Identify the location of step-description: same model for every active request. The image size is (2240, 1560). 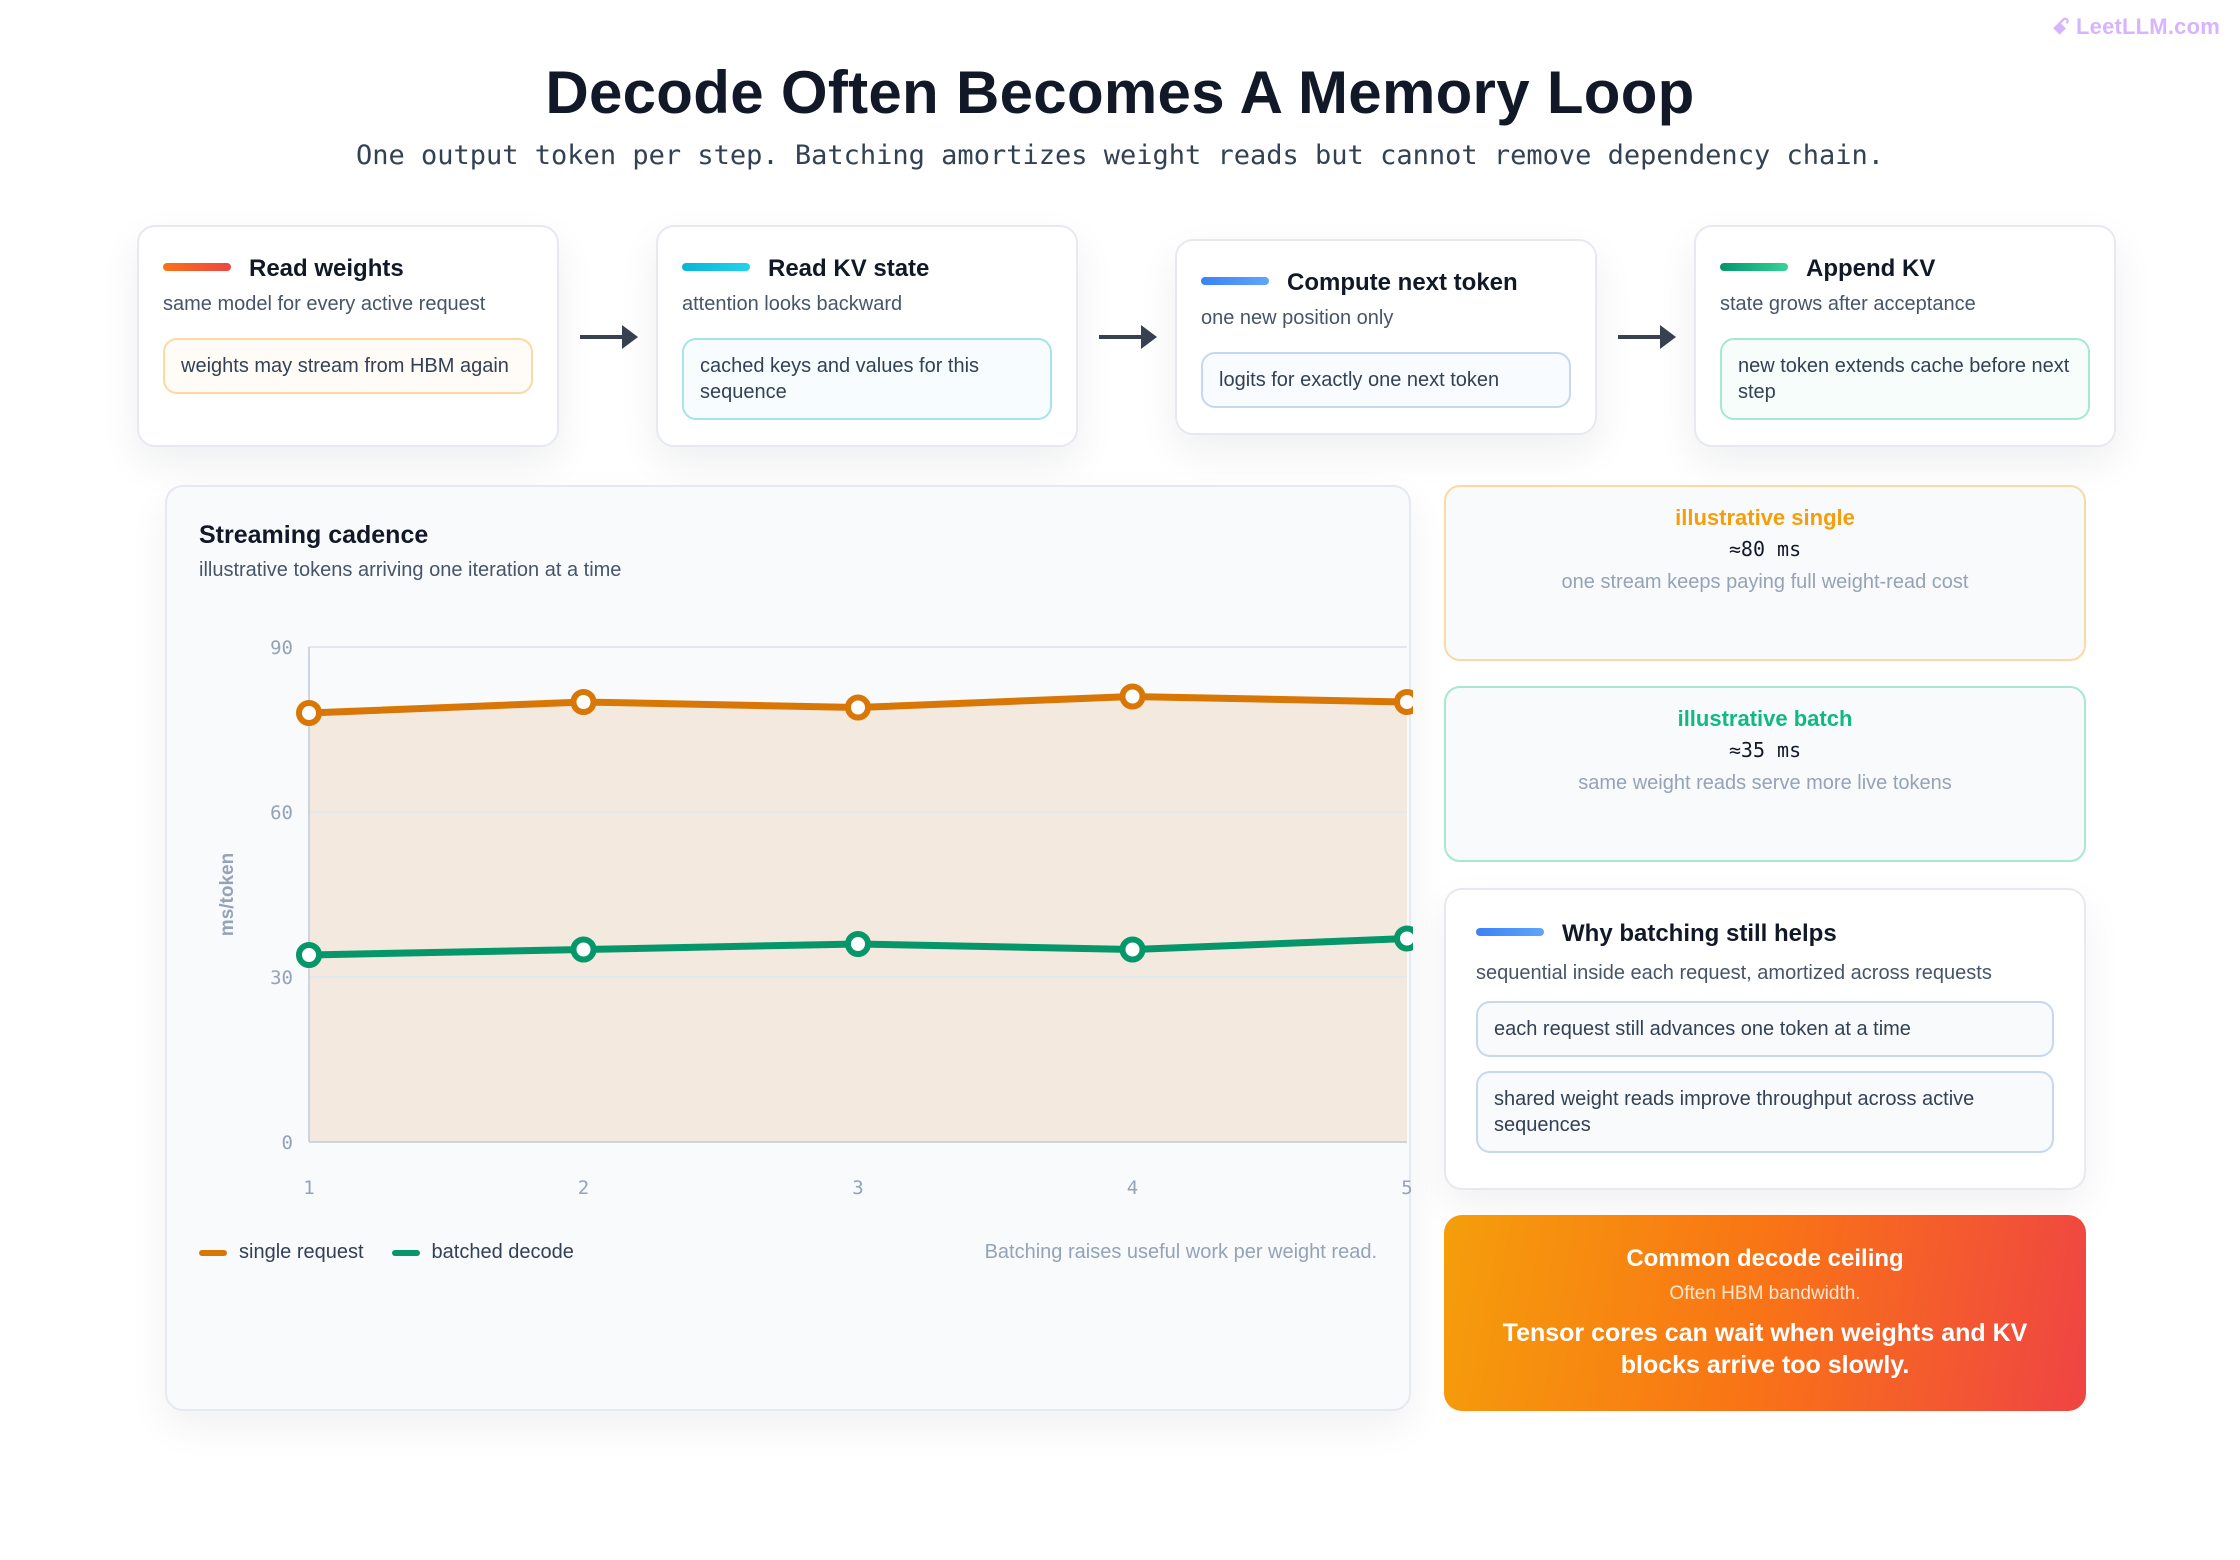
(324, 304).